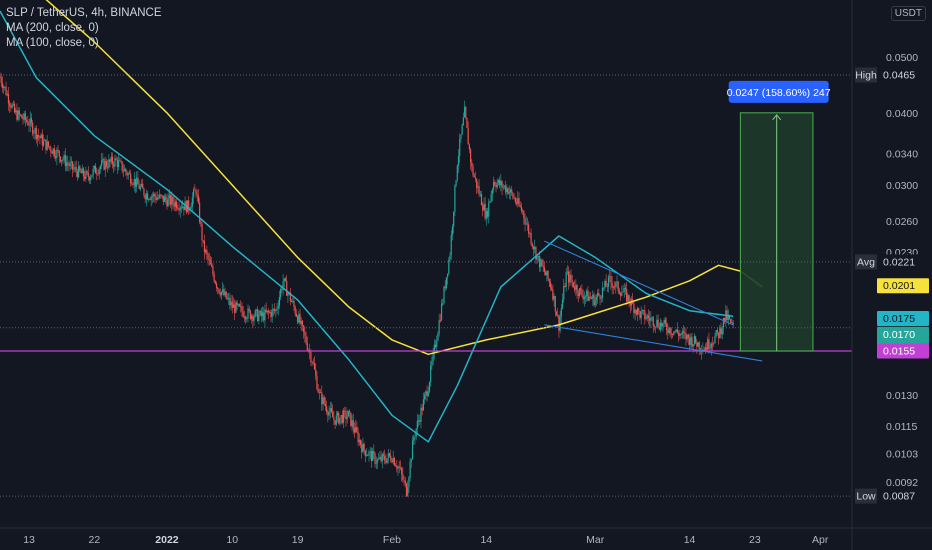 The image size is (932, 550). I want to click on x-tick-label-10: Apr, so click(820, 540).